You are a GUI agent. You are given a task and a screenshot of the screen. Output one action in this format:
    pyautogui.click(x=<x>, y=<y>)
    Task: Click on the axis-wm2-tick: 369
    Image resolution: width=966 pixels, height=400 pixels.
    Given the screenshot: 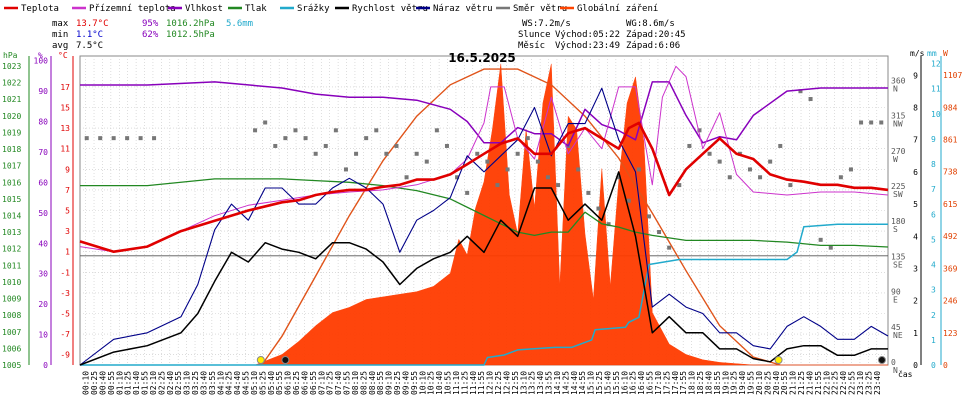 What is the action you would take?
    pyautogui.click(x=950, y=268)
    